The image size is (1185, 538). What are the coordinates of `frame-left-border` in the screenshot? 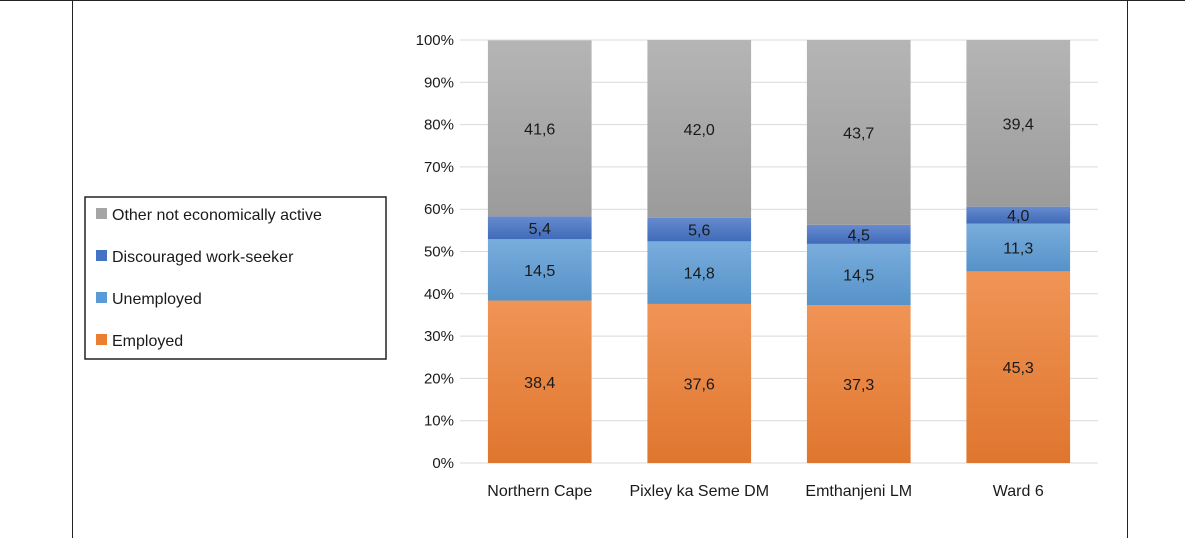 It's located at (72, 269).